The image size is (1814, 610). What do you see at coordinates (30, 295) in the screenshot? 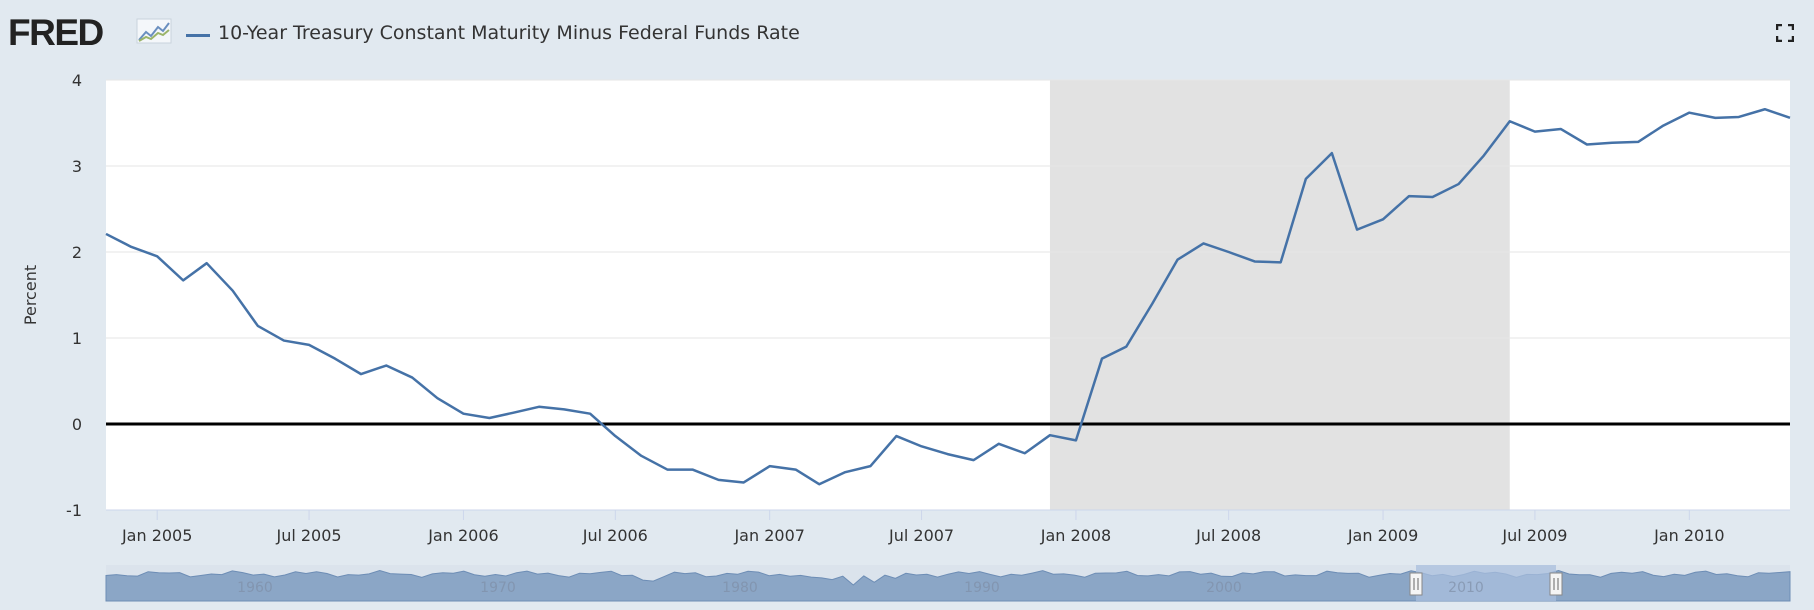
I see `y-axis-label: Percent` at bounding box center [30, 295].